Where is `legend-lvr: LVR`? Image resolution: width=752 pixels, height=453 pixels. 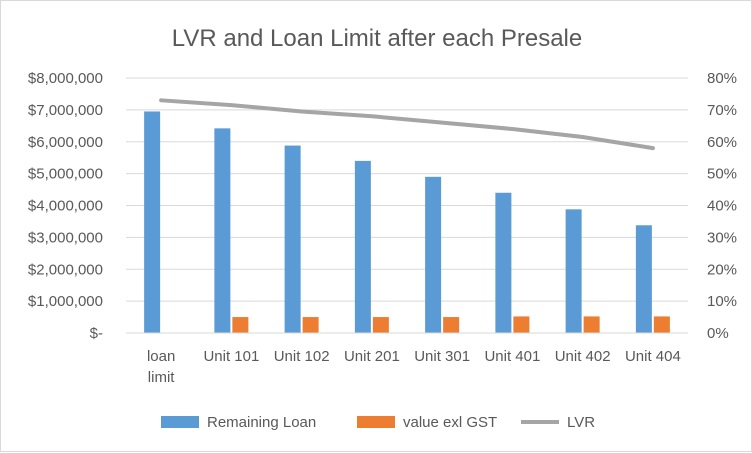 legend-lvr: LVR is located at coordinates (558, 422).